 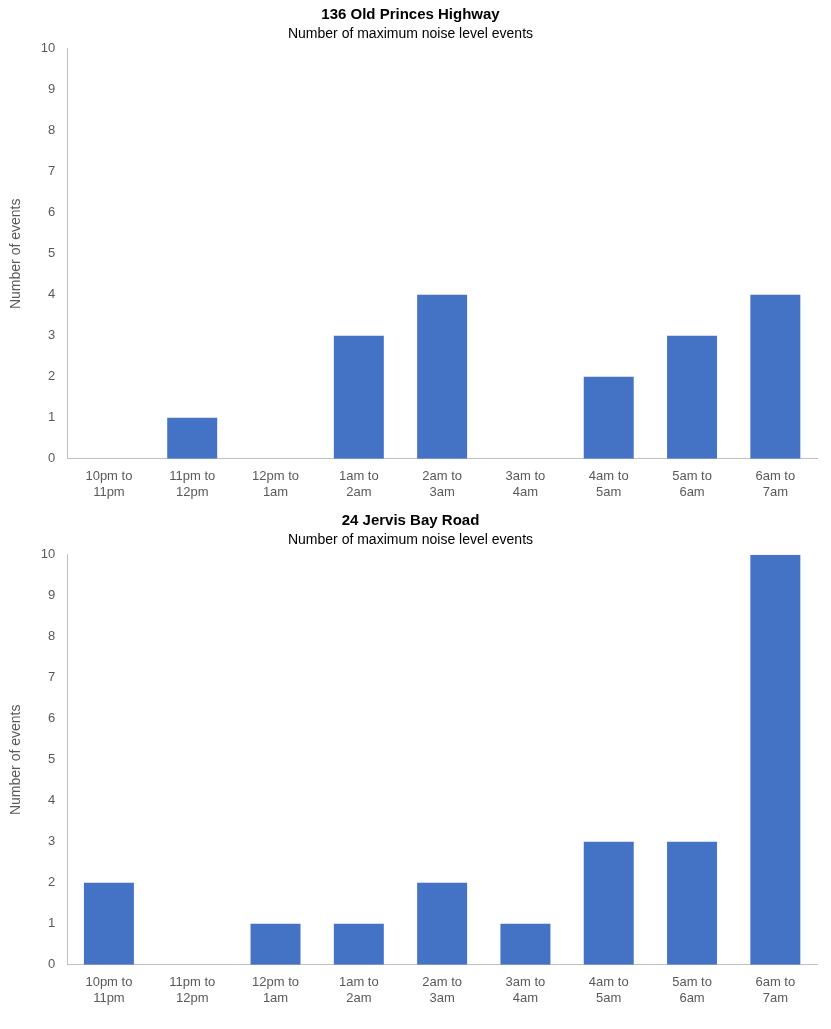 I want to click on chart-title: 24 Jervis Bay Road, so click(x=410, y=520).